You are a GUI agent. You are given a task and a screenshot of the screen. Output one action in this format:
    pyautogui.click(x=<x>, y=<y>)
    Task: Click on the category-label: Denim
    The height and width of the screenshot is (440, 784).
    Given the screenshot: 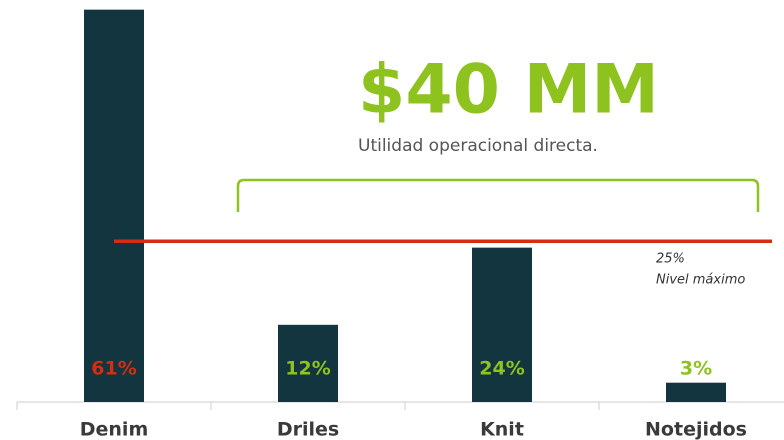 What is the action you would take?
    pyautogui.click(x=114, y=429)
    